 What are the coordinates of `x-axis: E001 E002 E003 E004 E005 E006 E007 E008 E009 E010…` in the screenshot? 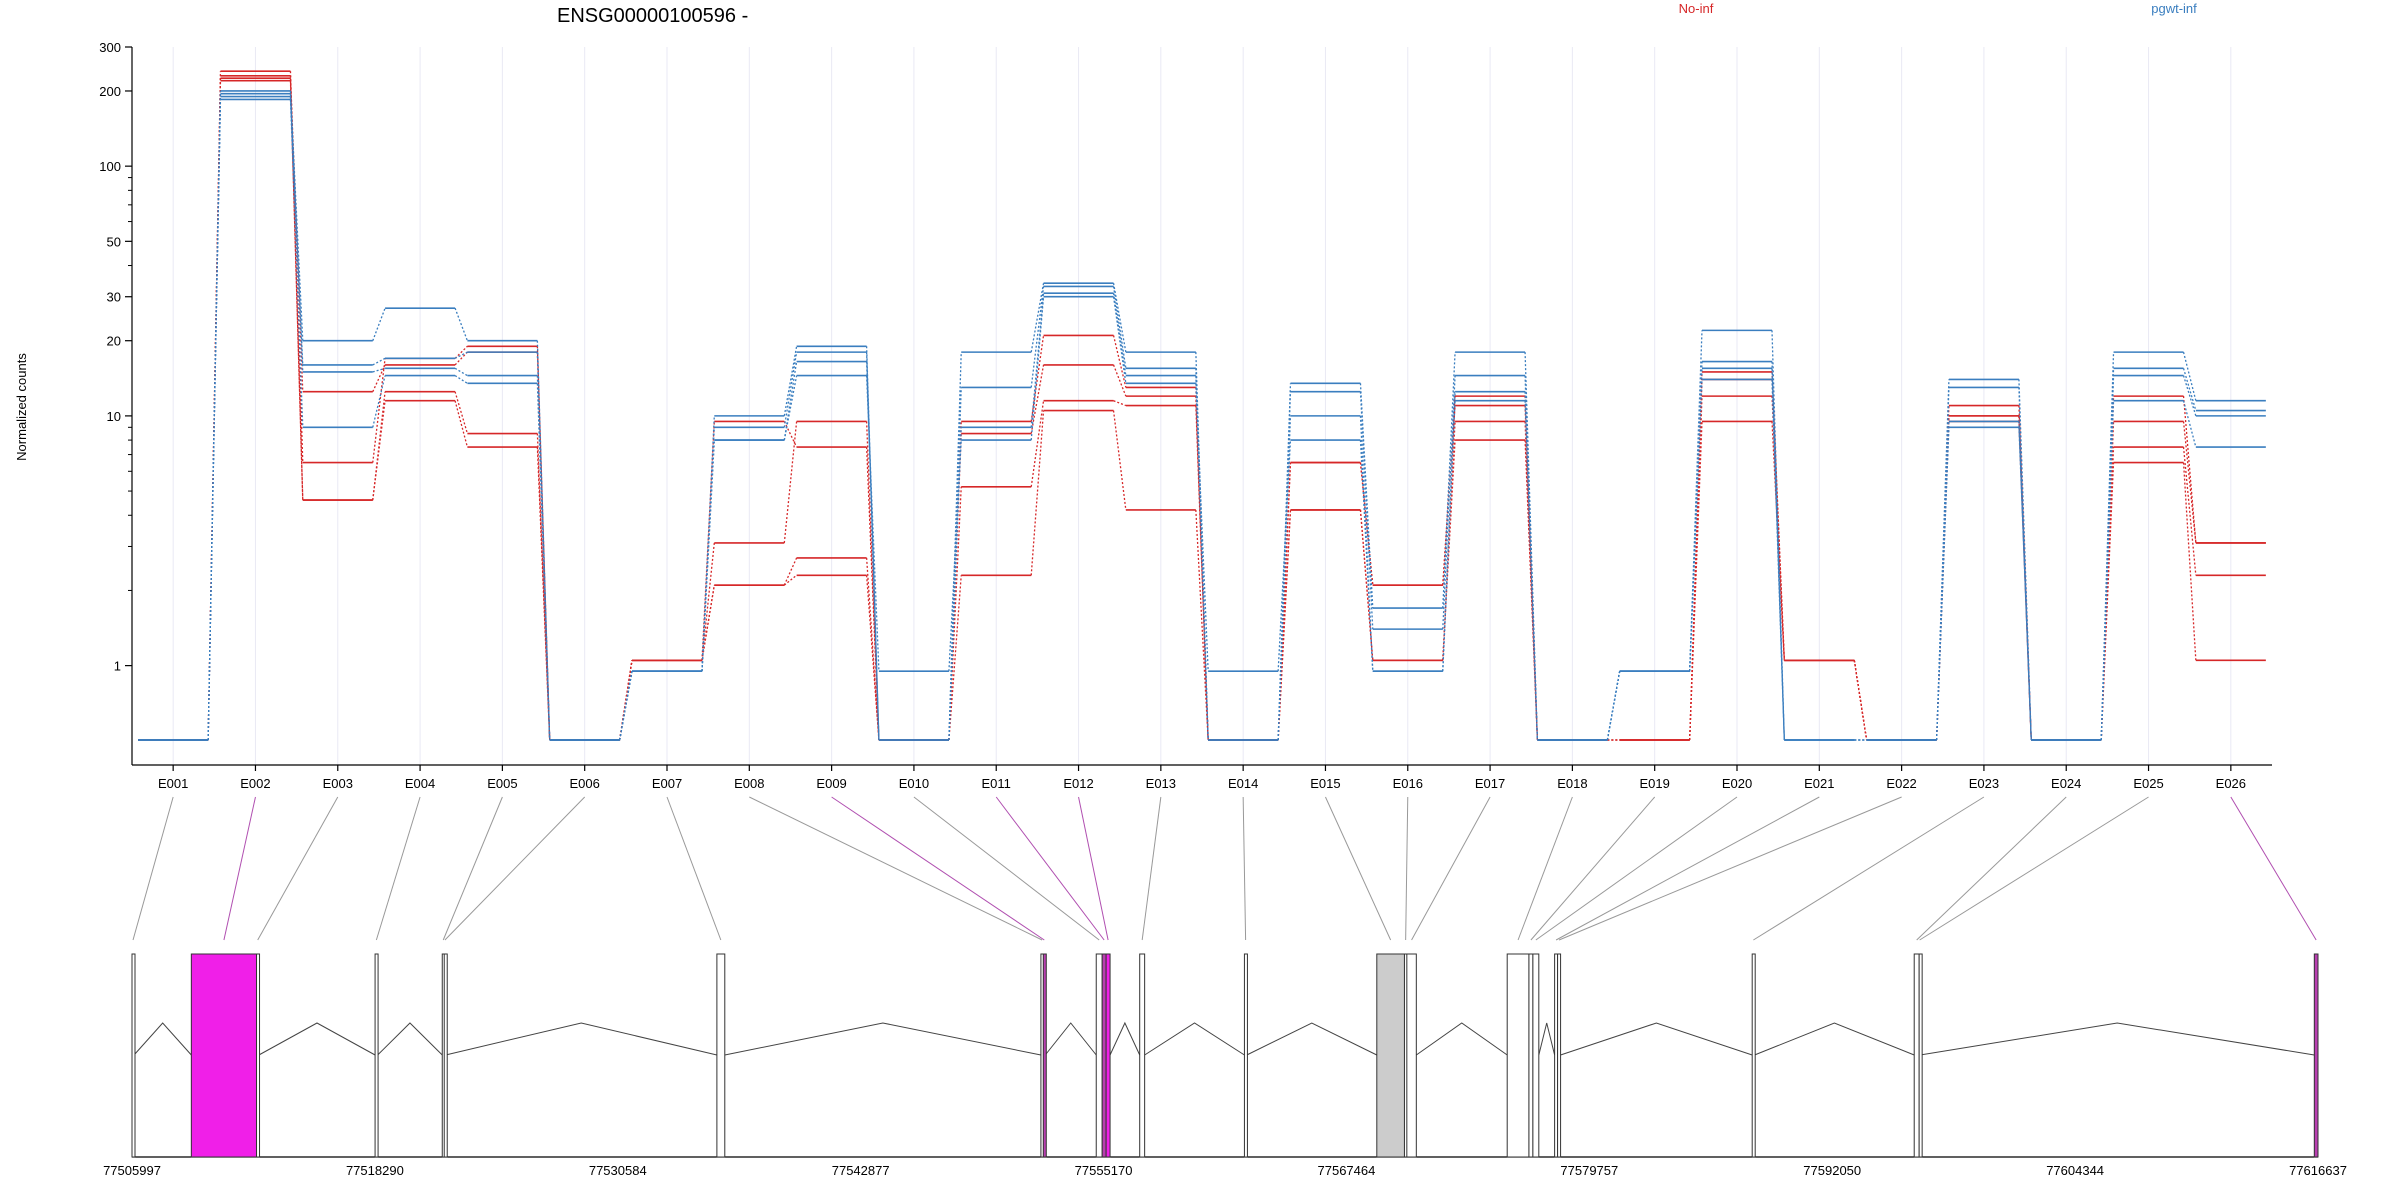 It's located at (1202, 777).